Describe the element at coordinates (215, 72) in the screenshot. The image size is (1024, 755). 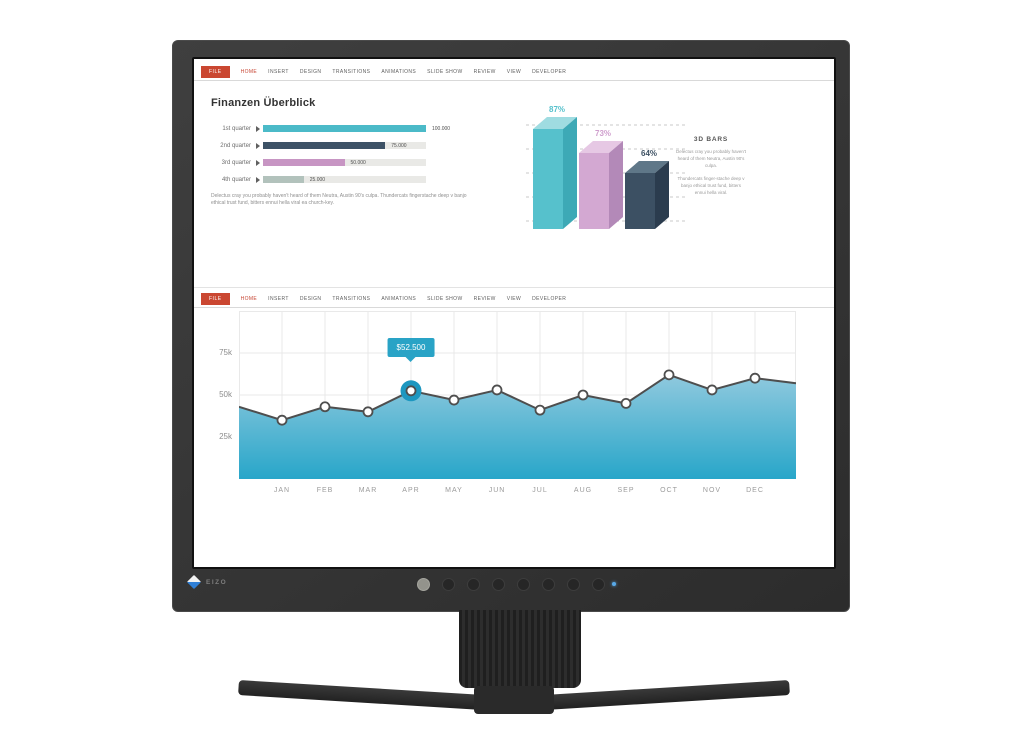
I see `file-tab: FILE` at that location.